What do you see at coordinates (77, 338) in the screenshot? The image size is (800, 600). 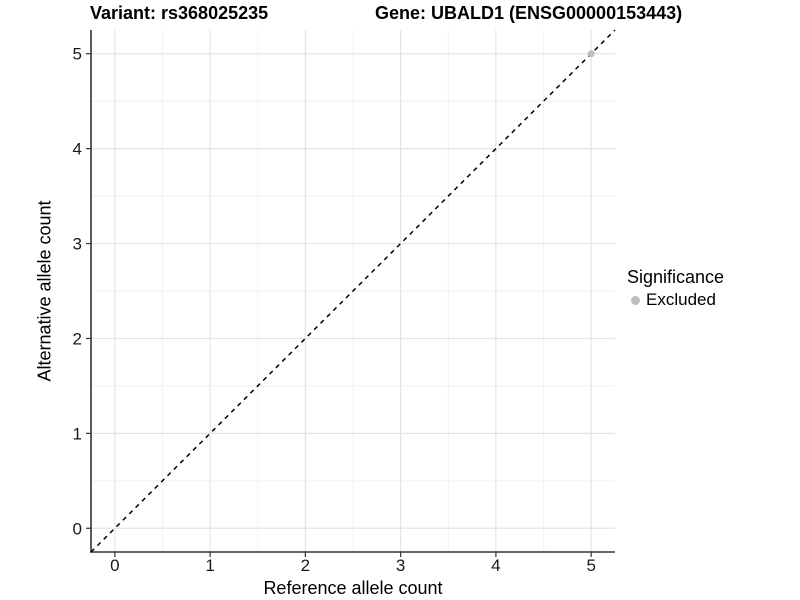 I see `y-tick-label: 2` at bounding box center [77, 338].